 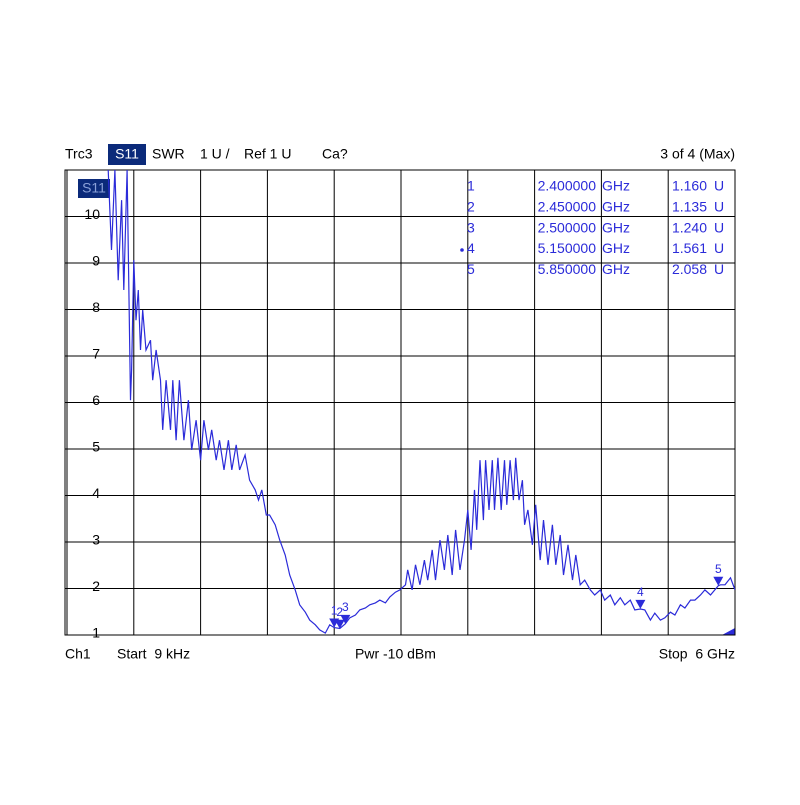 What do you see at coordinates (718, 569) in the screenshot?
I see `marker-number: 5` at bounding box center [718, 569].